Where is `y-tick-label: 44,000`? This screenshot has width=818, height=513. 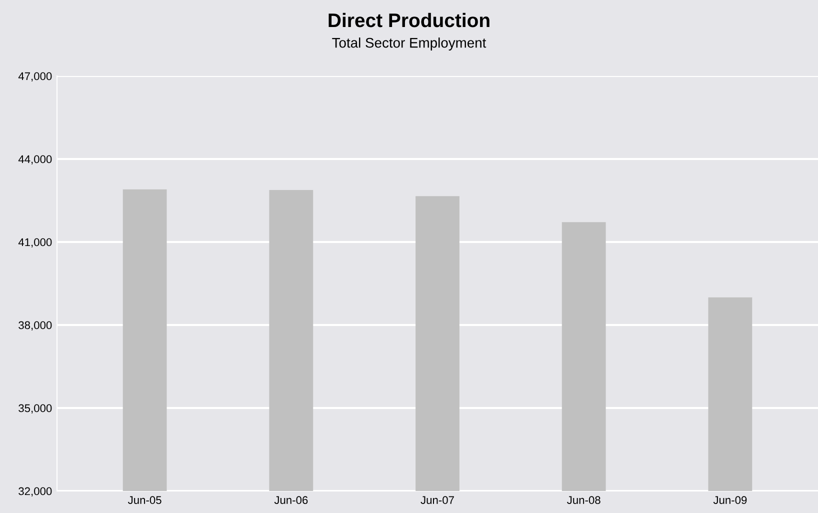 y-tick-label: 44,000 is located at coordinates (35, 159).